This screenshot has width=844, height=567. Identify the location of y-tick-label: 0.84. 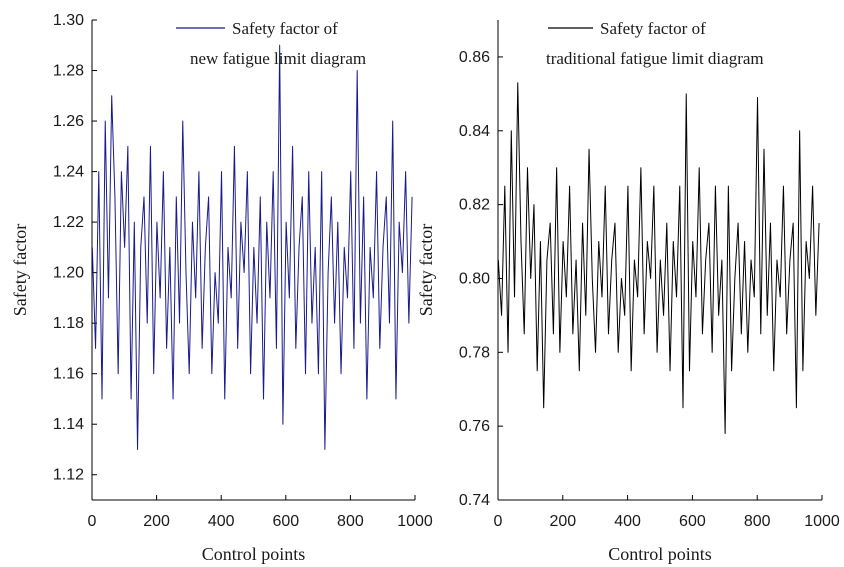
(474, 131).